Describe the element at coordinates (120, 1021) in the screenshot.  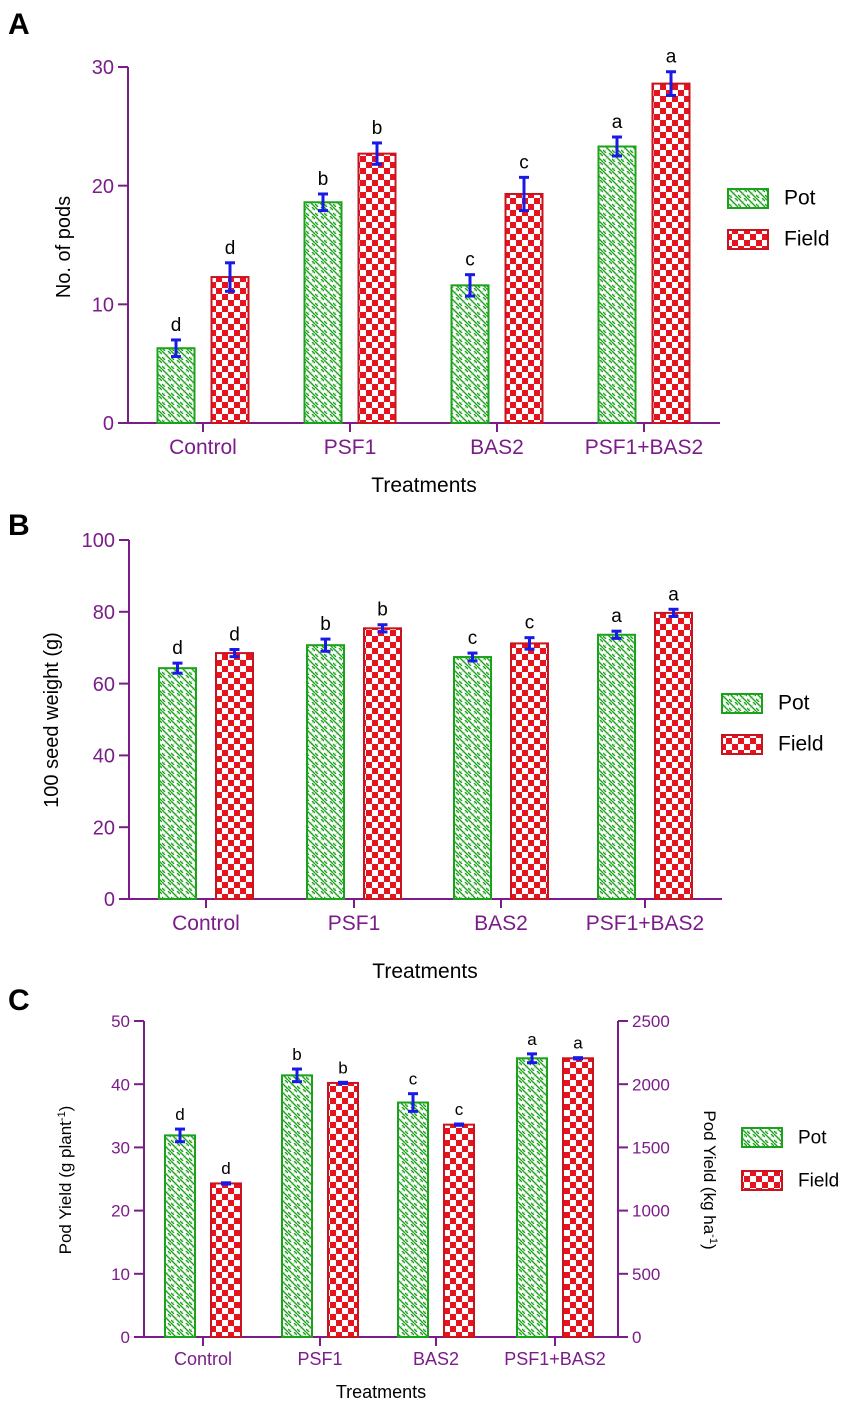
I see `panel-c-y-tick-label: 50` at that location.